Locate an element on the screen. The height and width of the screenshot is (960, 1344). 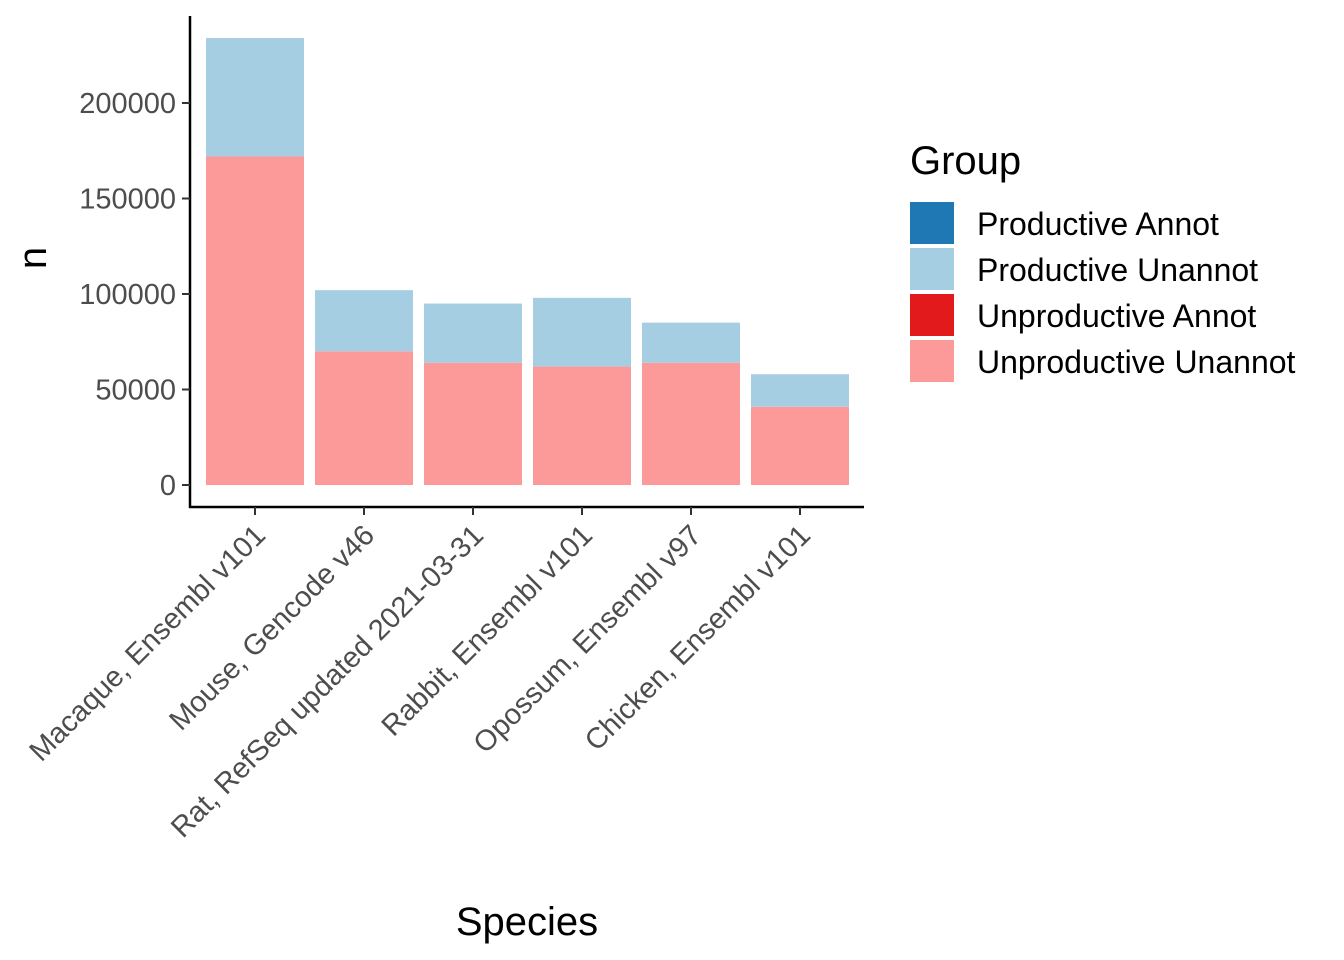
y-tick-label: 0 is located at coordinates (168, 486).